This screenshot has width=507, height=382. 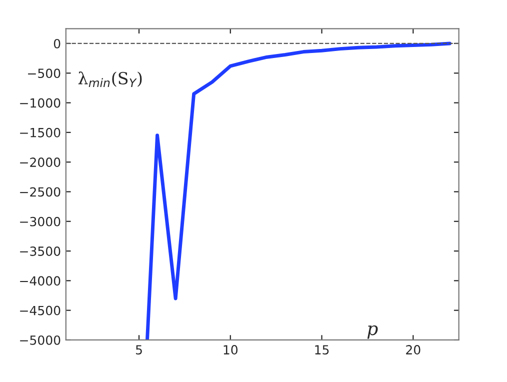 I want to click on y-axis-title: λ$_{min}$(S$_{Y}$), so click(x=110, y=79).